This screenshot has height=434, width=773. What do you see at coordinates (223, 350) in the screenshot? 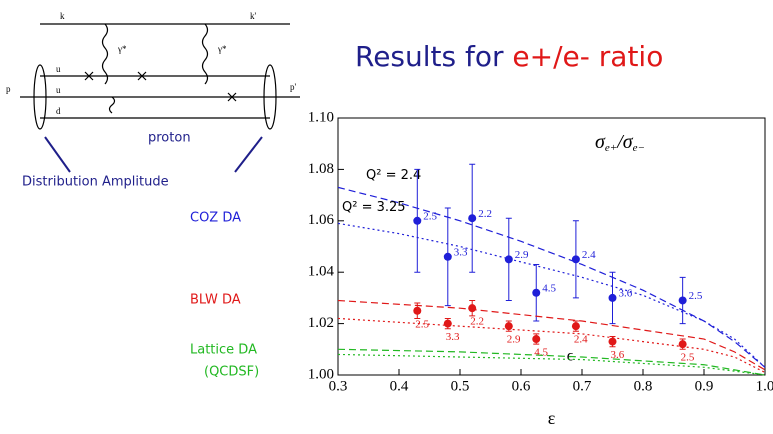
I see `series-label: Lattice DA` at bounding box center [223, 350].